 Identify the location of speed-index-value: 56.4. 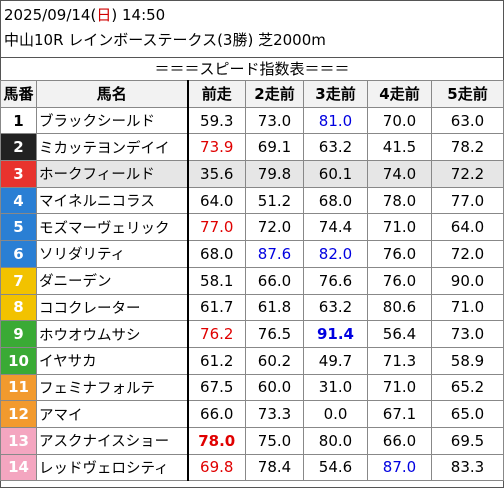
(399, 334).